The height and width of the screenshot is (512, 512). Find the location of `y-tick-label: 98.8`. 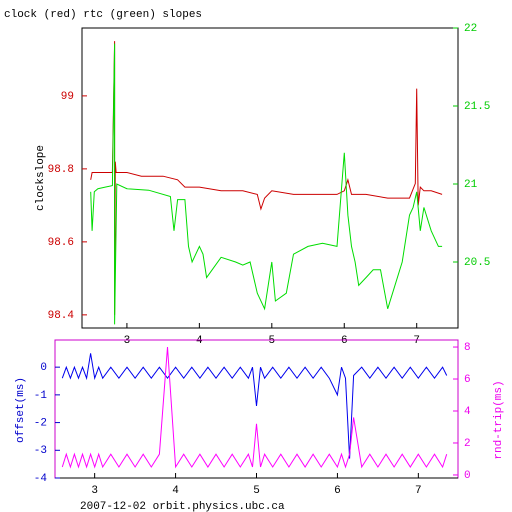

y-tick-label: 98.8 is located at coordinates (61, 170).